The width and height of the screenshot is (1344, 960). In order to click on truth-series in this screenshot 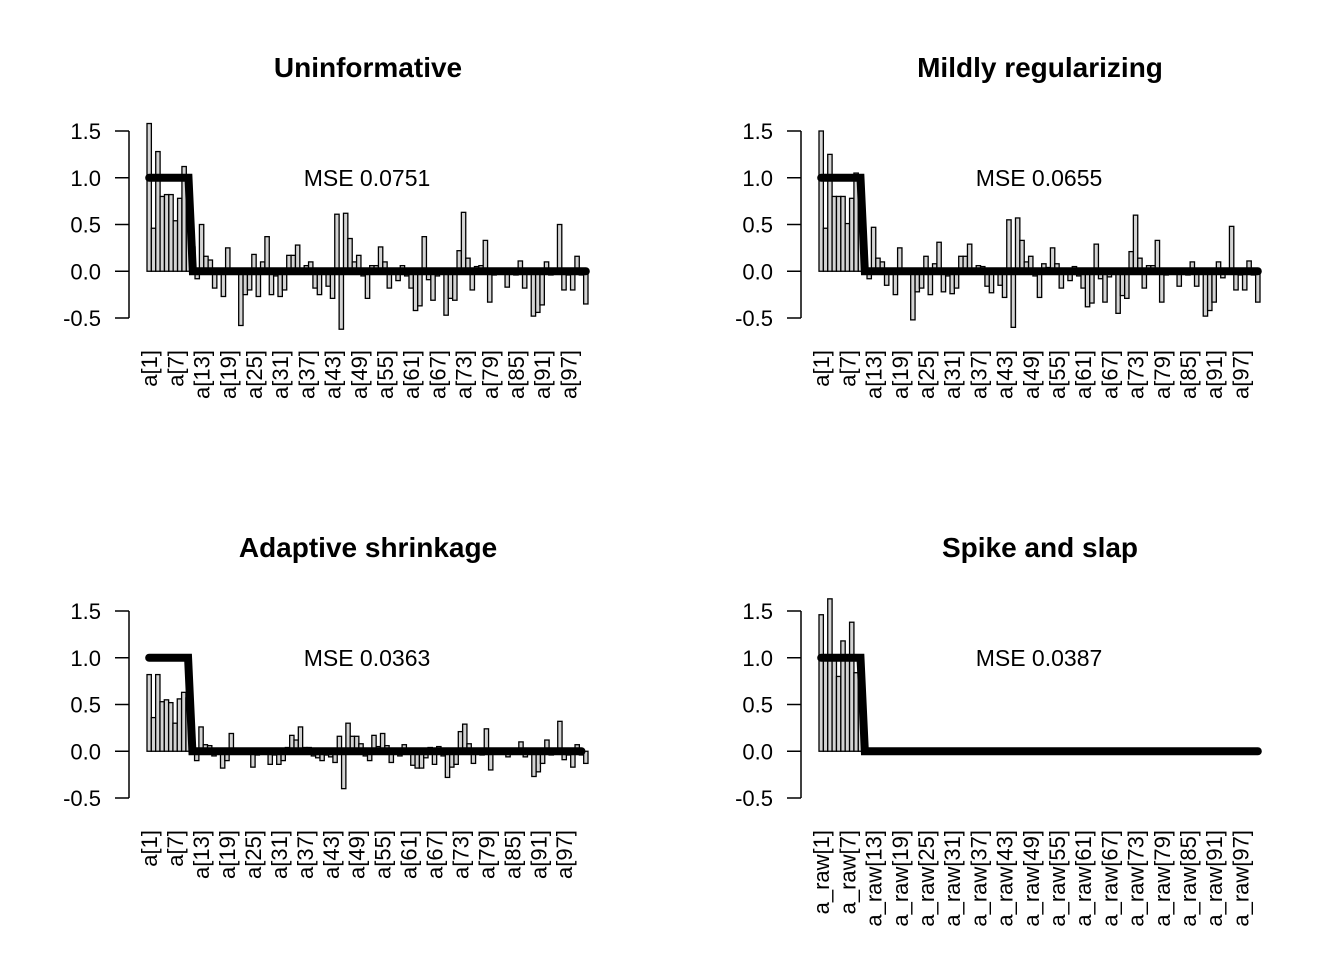, I will do `click(1039, 704)`.